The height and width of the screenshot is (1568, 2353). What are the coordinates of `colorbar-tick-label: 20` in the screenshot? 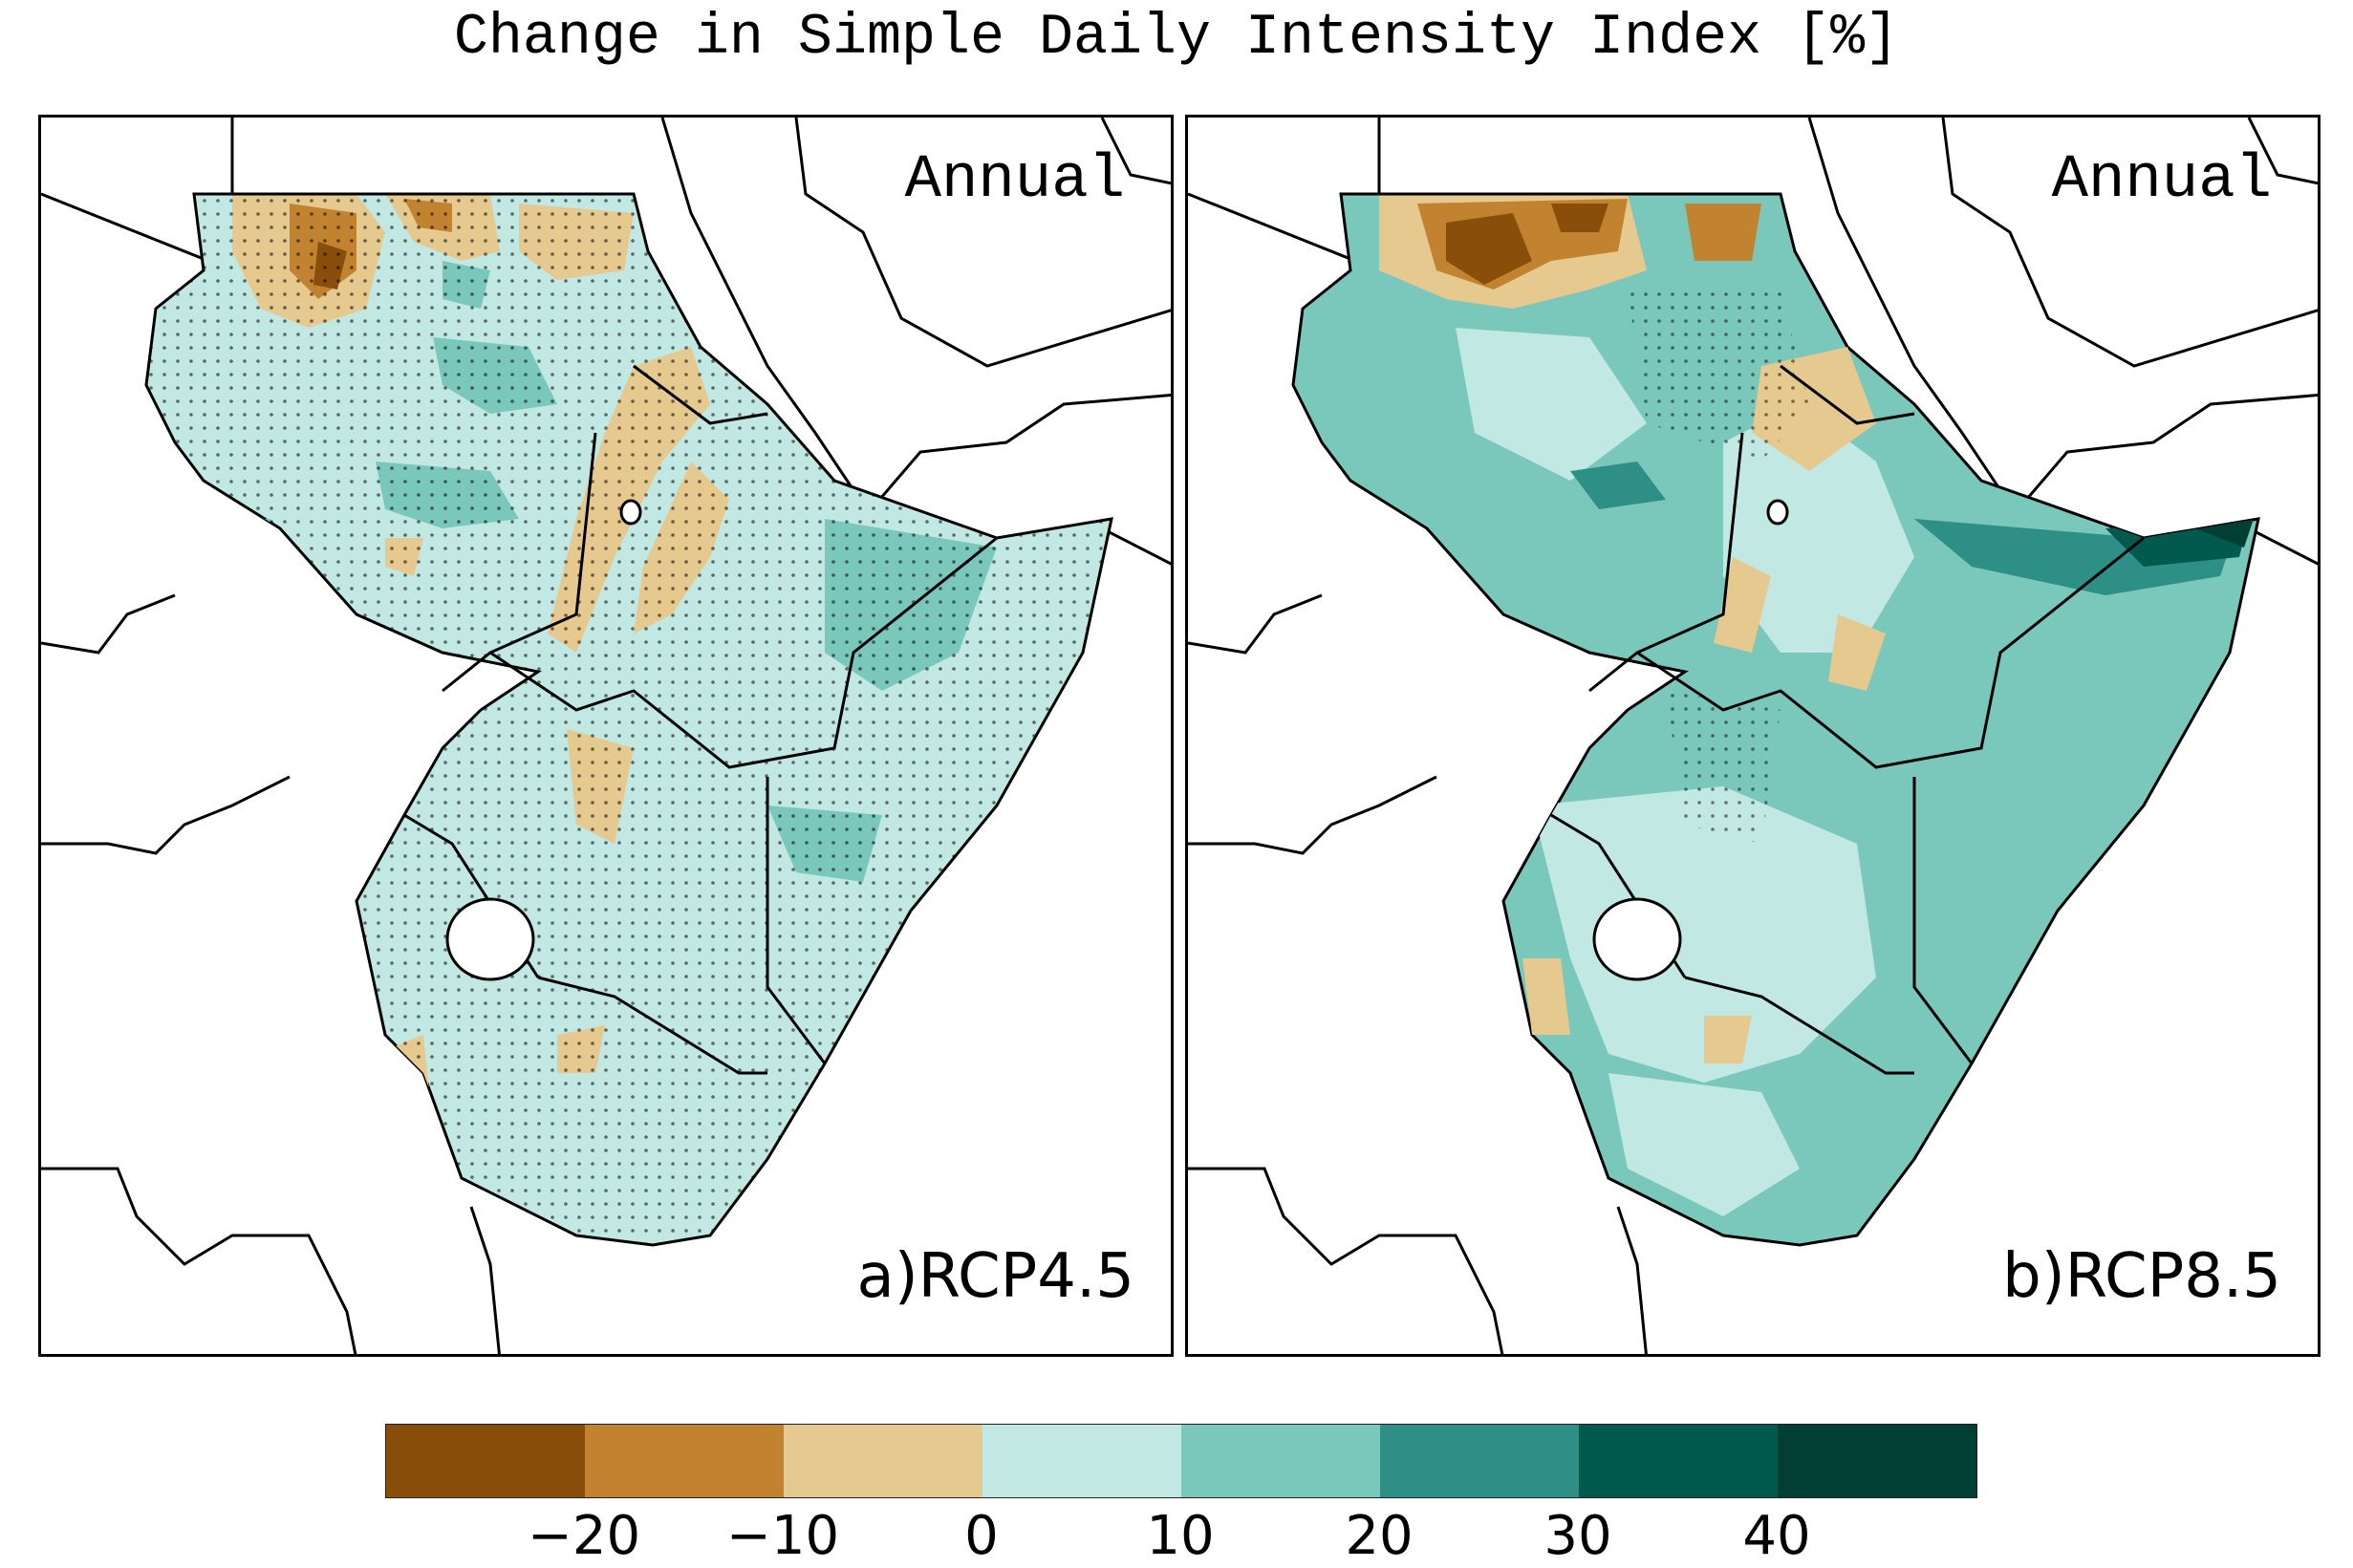 It's located at (1379, 1536).